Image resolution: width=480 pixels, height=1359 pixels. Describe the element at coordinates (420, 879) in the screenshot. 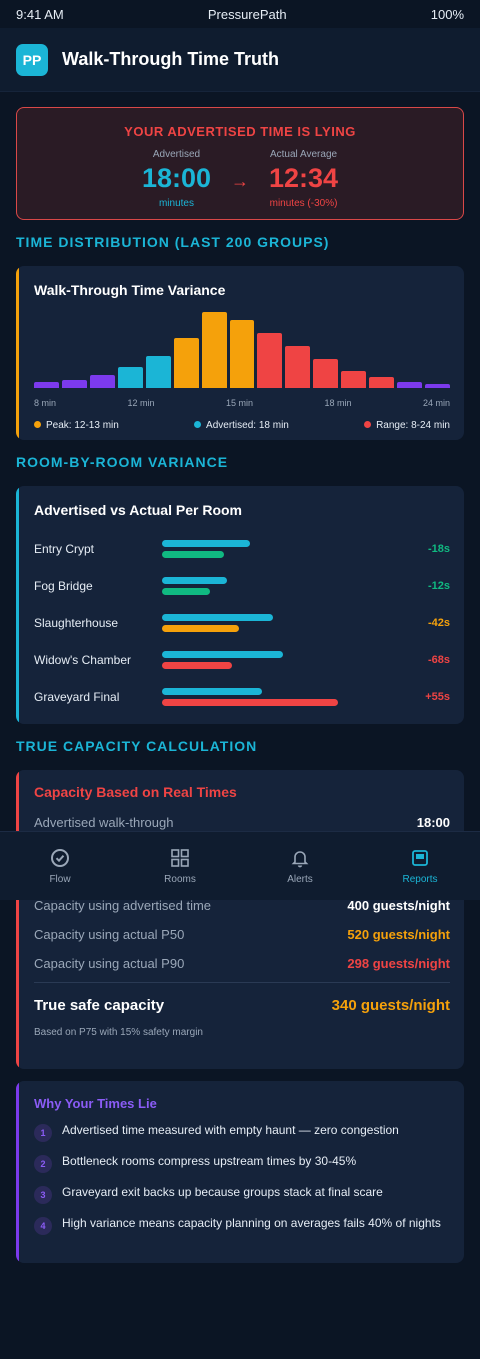

I see `nav-reports-label: Reports` at that location.